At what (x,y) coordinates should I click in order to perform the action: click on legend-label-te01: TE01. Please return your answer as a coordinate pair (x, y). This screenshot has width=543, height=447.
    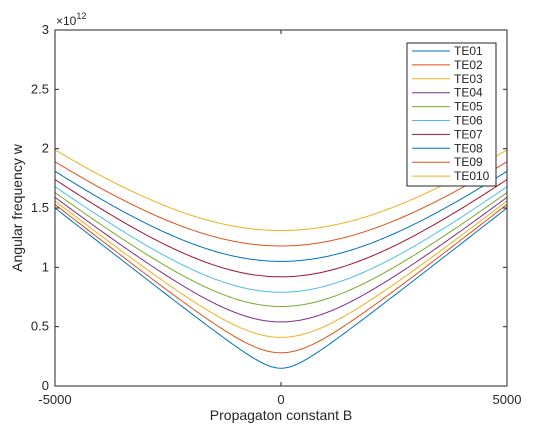
    Looking at the image, I should click on (468, 51).